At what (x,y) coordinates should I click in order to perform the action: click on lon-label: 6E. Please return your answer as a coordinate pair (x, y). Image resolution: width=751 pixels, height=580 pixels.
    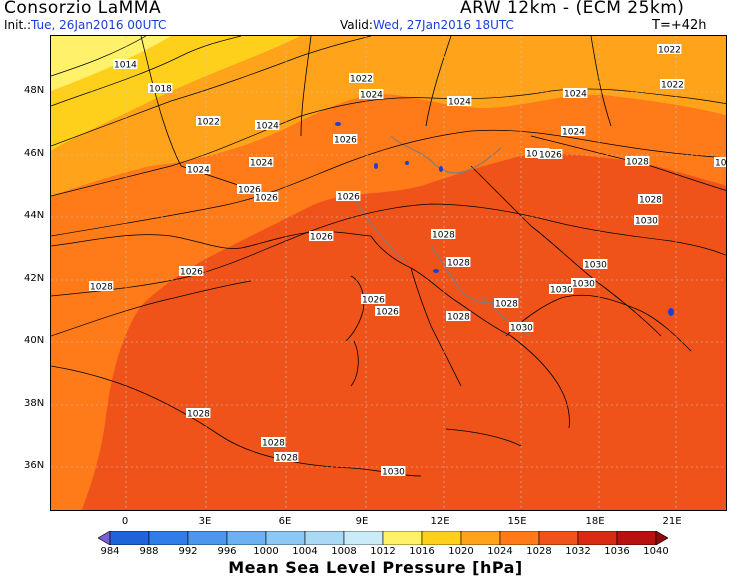
    Looking at the image, I should click on (285, 521).